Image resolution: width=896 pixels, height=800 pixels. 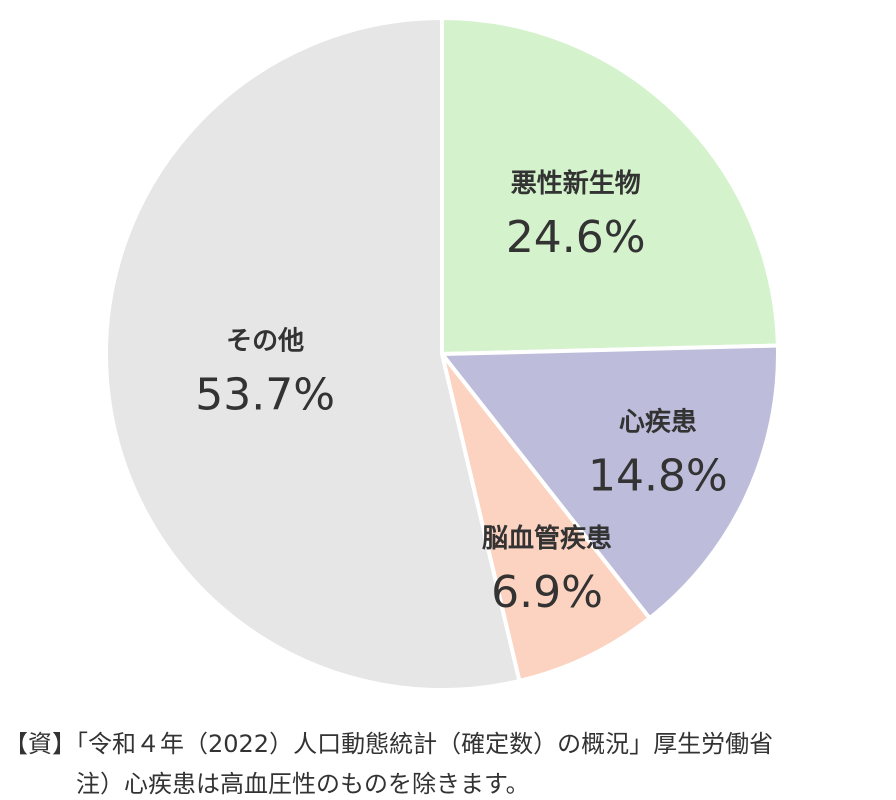 I want to click on slice-value: 24.6%, so click(x=576, y=237).